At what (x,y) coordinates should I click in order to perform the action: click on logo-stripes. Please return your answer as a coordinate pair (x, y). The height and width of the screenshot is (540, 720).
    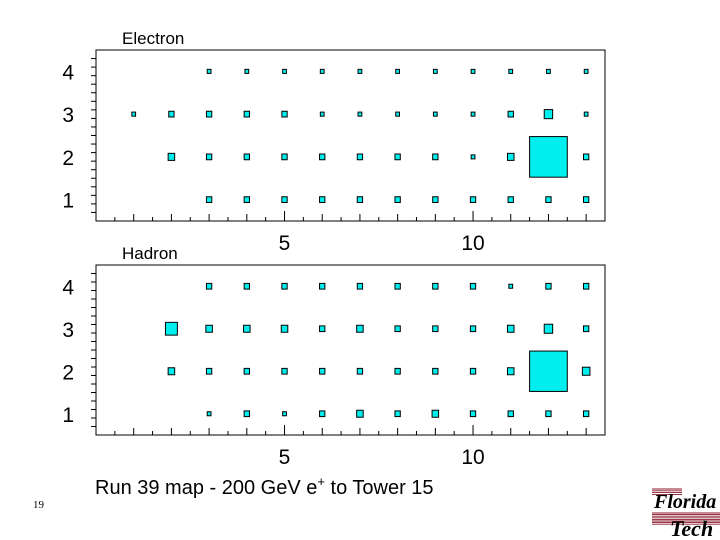
    Looking at the image, I should click on (686, 506).